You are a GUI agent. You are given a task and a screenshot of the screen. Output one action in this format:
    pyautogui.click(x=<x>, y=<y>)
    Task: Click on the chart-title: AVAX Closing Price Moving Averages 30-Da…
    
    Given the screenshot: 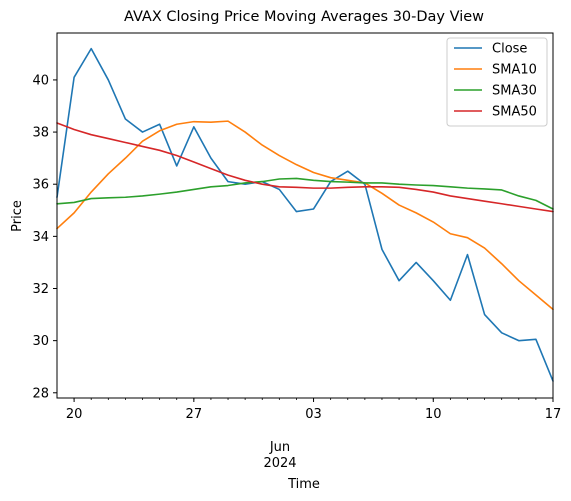 What is the action you would take?
    pyautogui.click(x=304, y=17)
    